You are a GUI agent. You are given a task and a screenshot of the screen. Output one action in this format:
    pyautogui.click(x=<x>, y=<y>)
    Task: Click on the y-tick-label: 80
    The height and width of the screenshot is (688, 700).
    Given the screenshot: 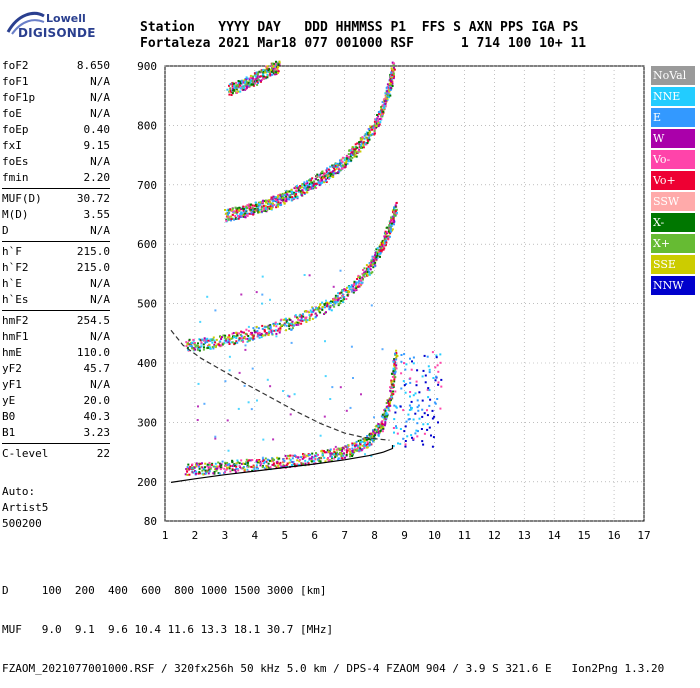 What is the action you would take?
    pyautogui.click(x=150, y=521)
    